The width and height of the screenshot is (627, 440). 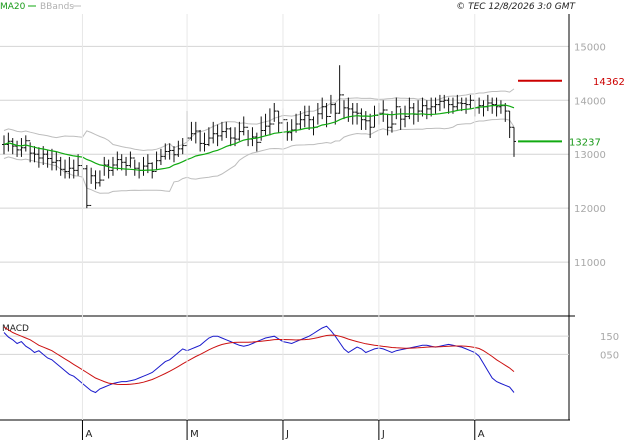 I want to click on macd-y-tick-label: 050, so click(x=609, y=355).